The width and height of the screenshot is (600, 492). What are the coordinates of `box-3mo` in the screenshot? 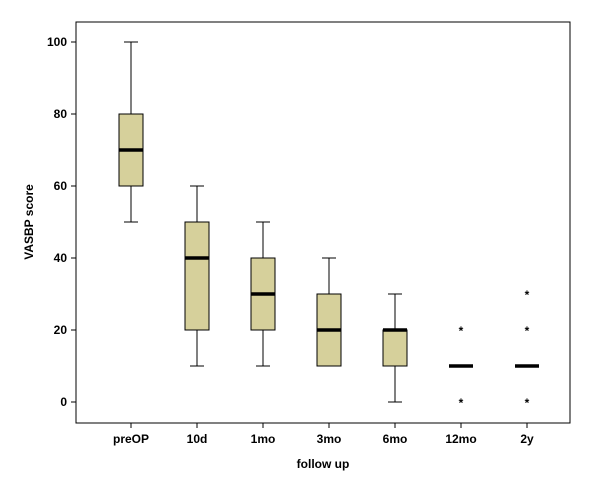 It's located at (329, 312).